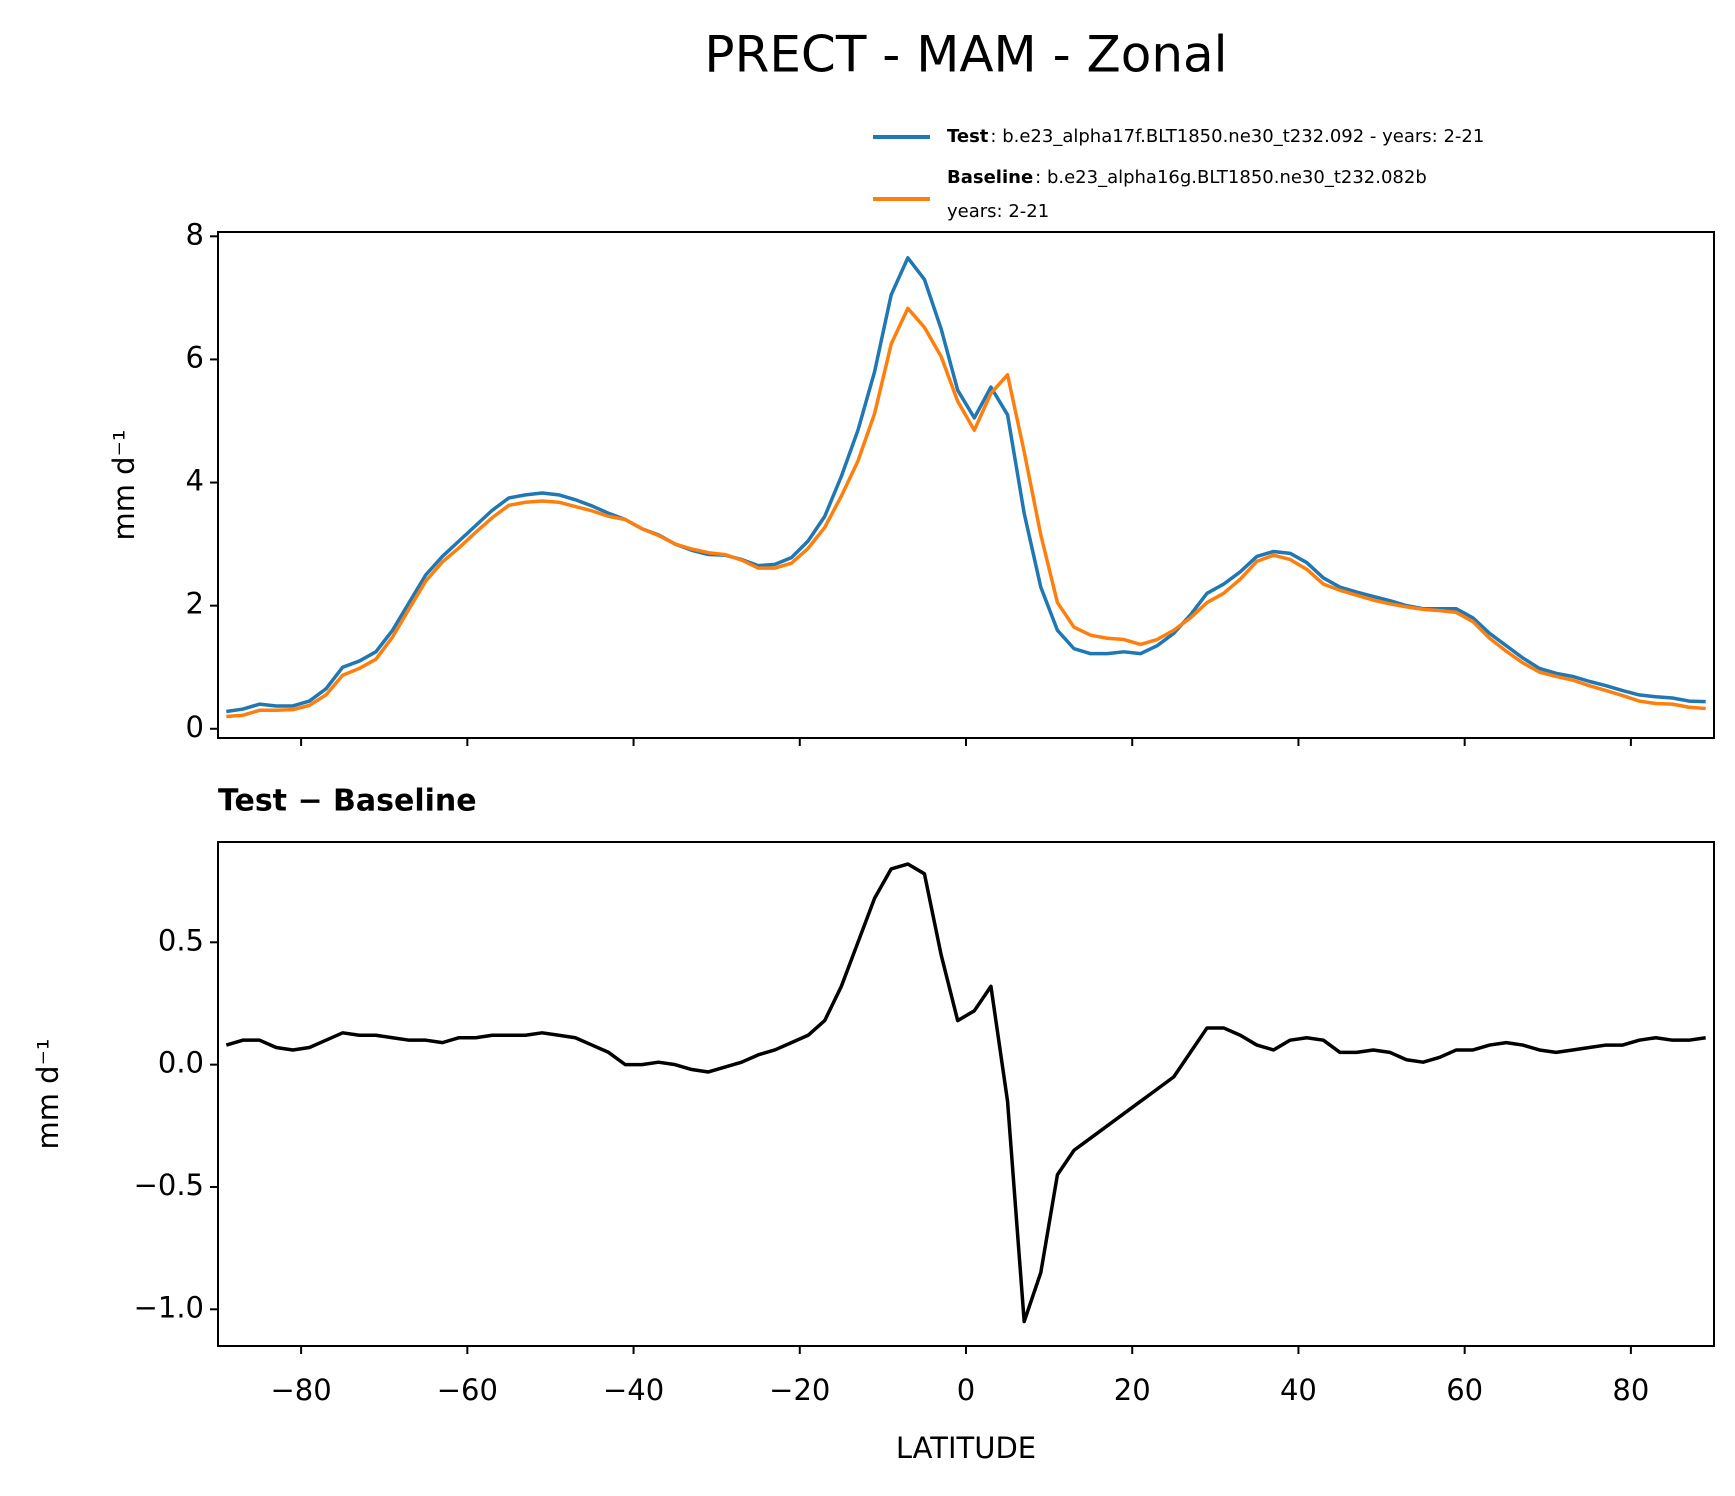  Describe the element at coordinates (181, 940) in the screenshot. I see `y-tick-label: 0.5` at that location.